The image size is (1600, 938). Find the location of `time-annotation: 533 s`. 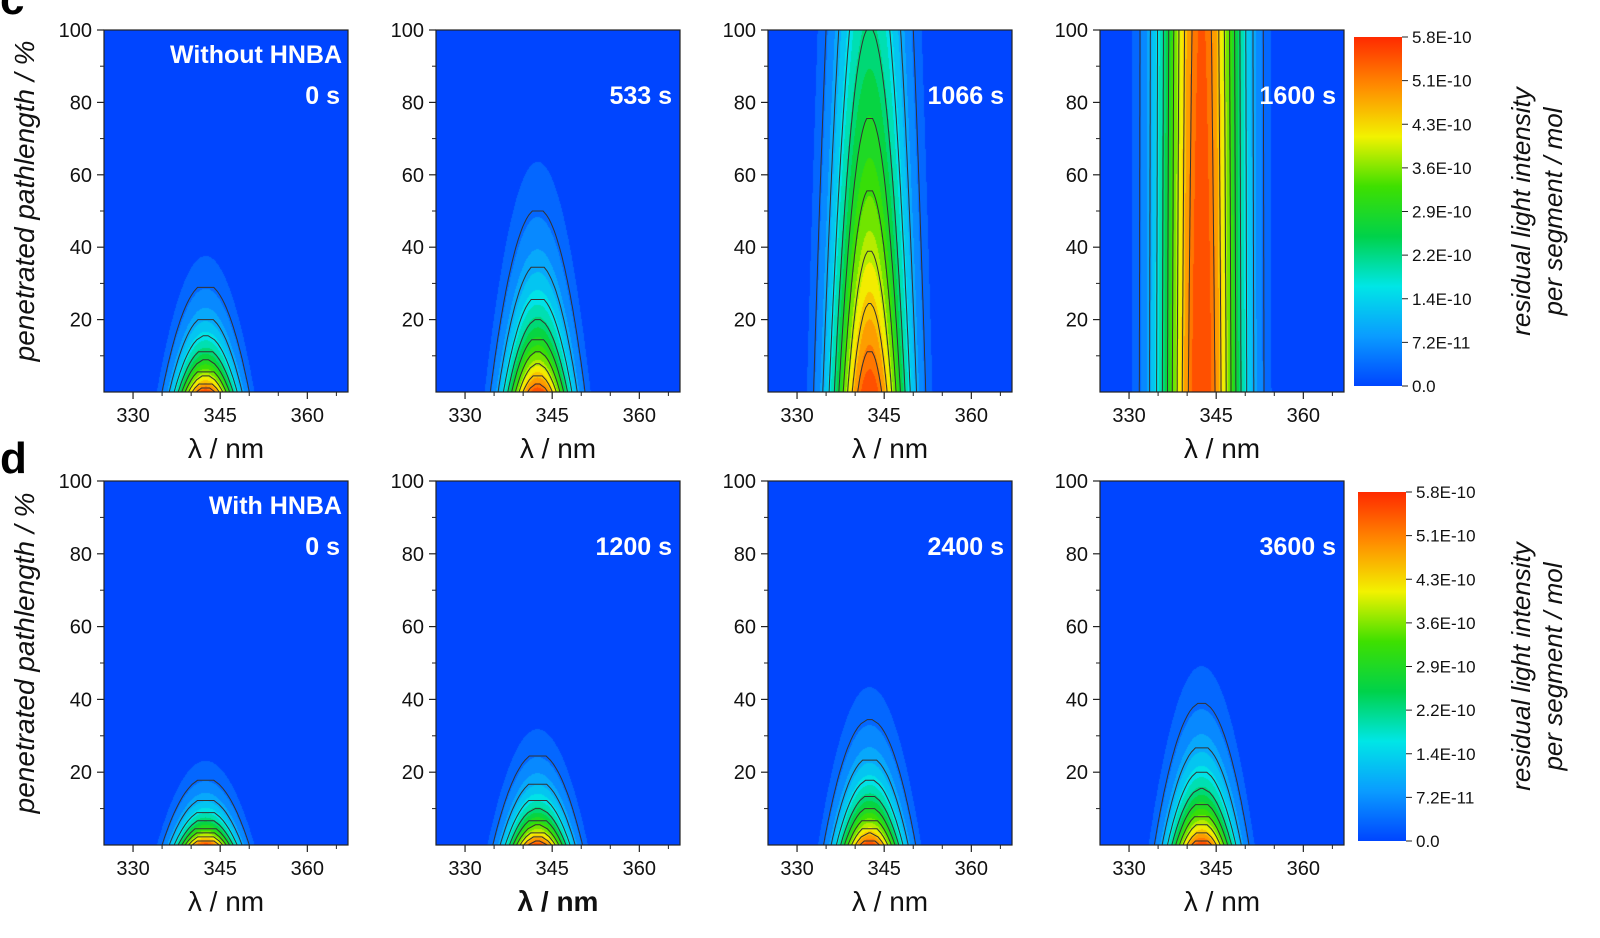

time-annotation: 533 s is located at coordinates (640, 96).